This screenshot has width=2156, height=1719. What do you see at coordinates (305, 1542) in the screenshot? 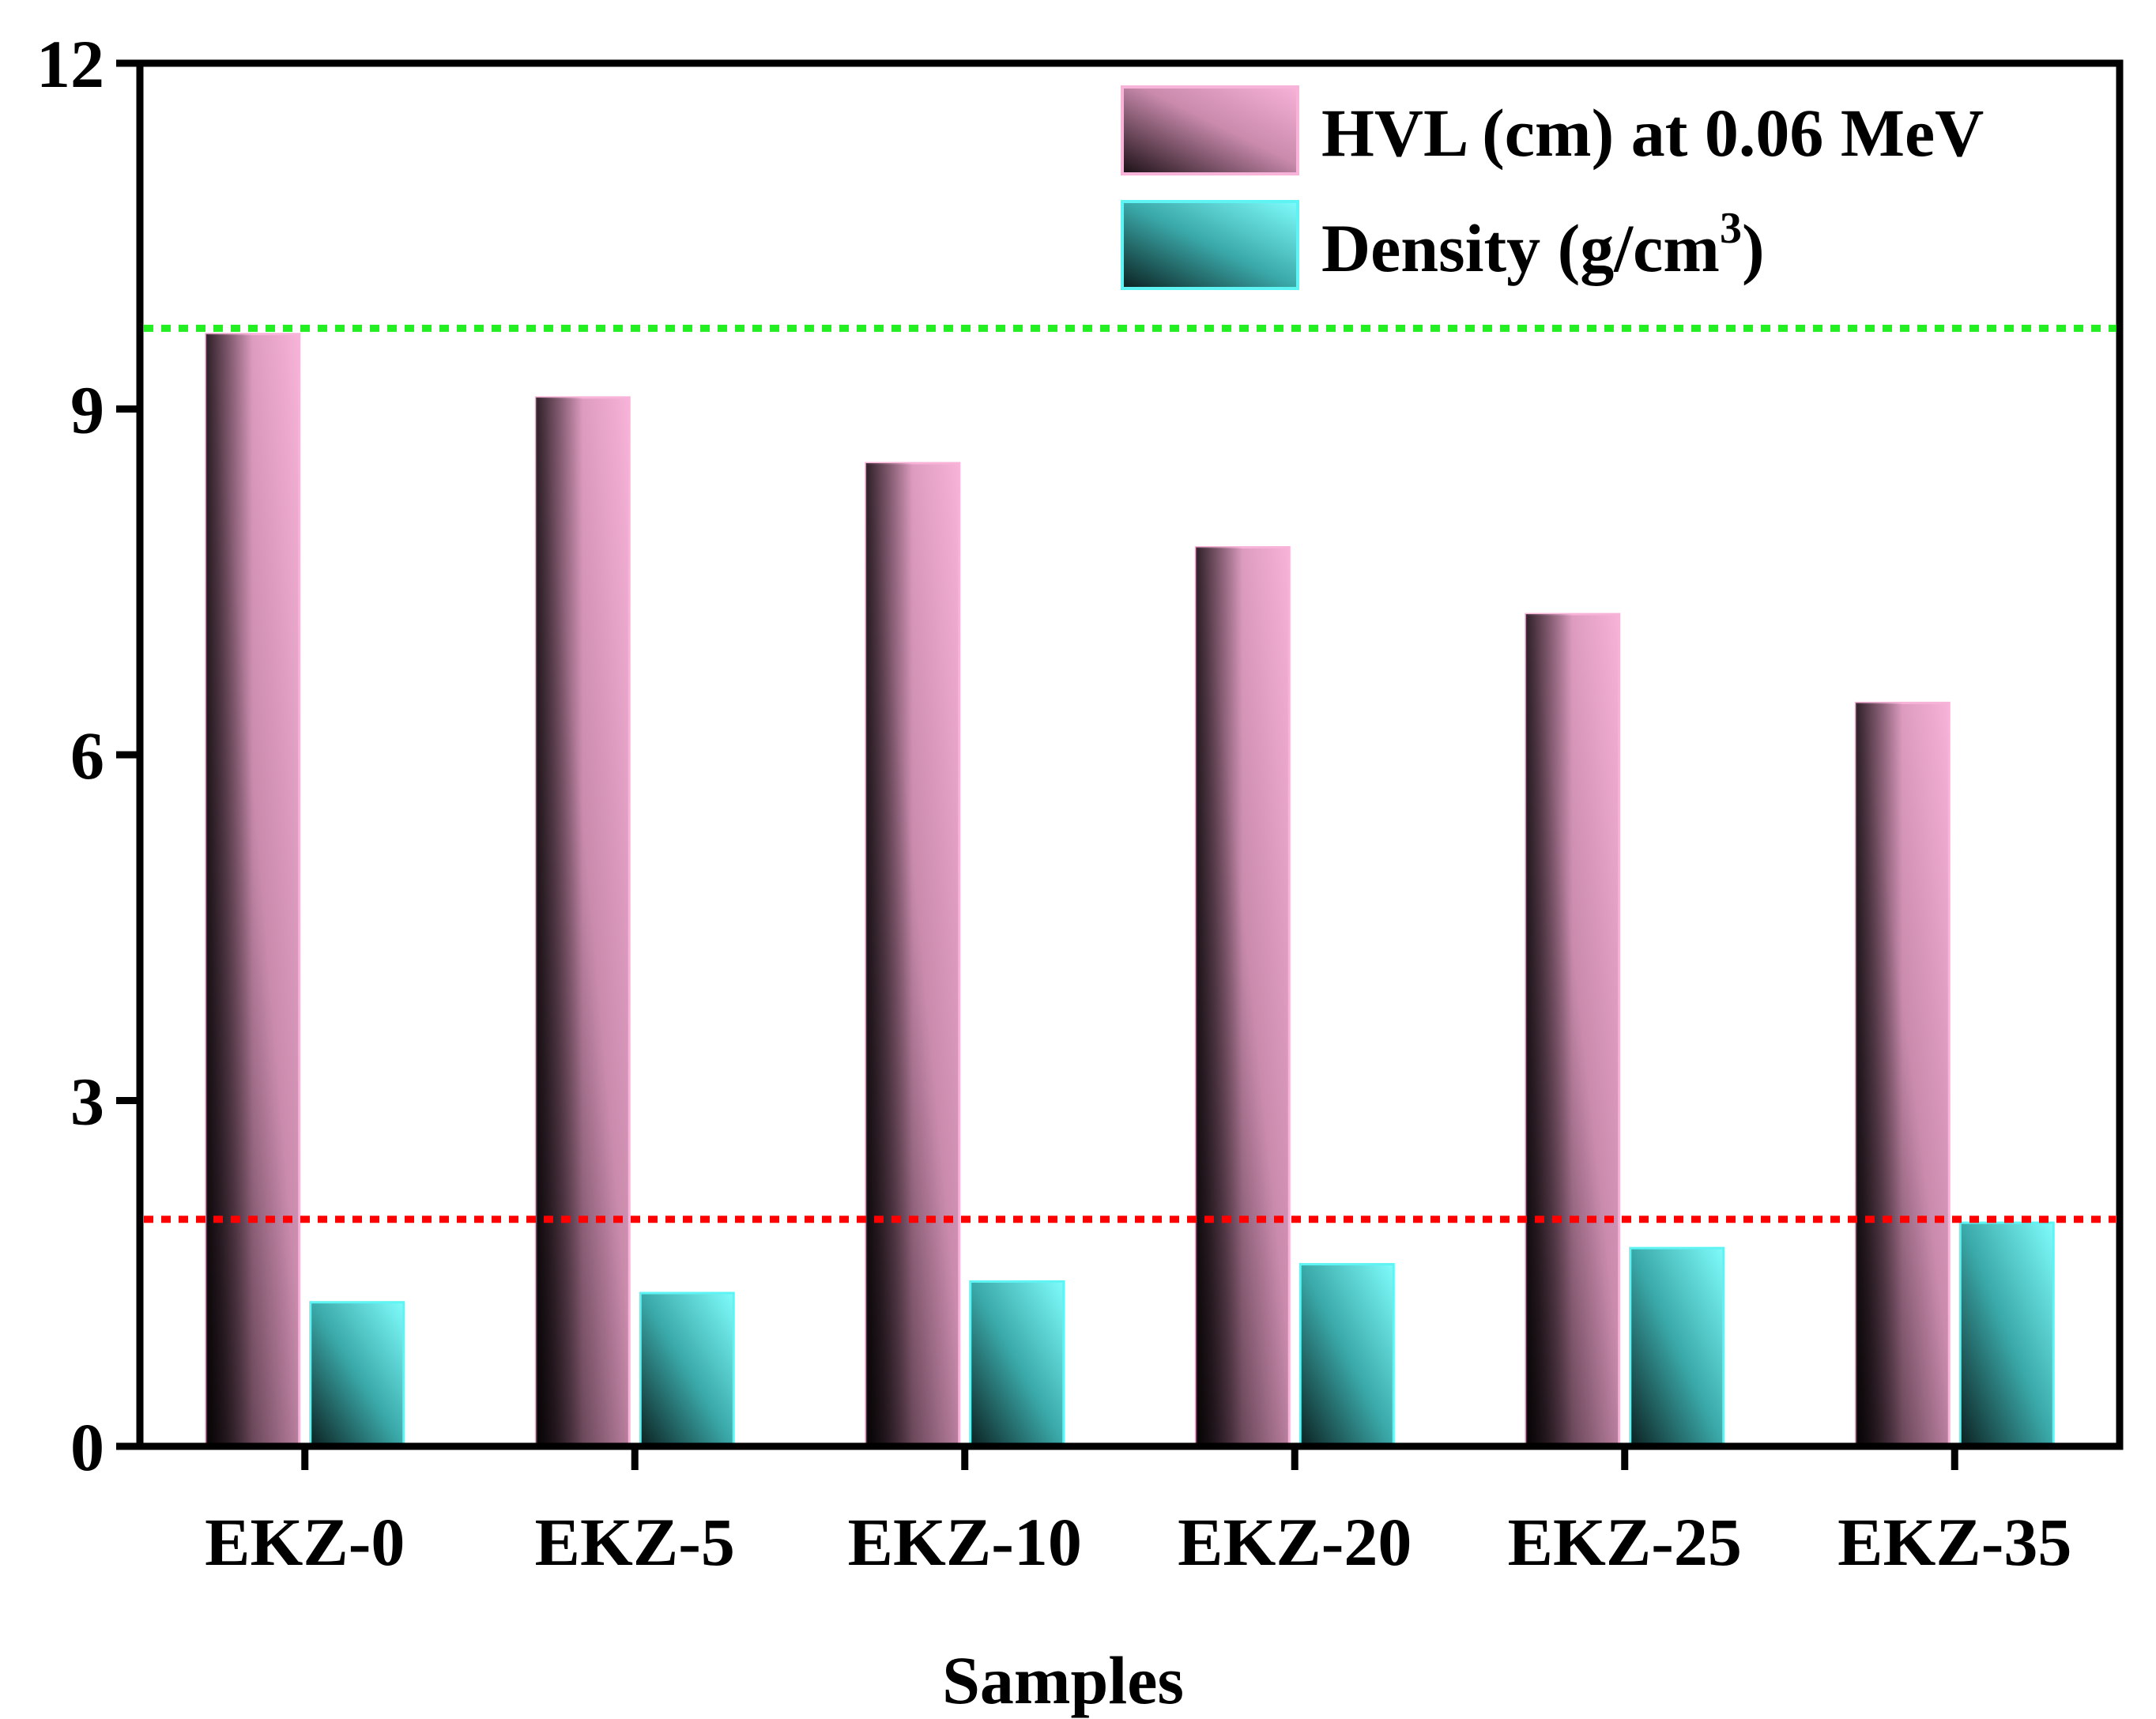
I see `x-tick-label-ekz-0: EKZ-0` at bounding box center [305, 1542].